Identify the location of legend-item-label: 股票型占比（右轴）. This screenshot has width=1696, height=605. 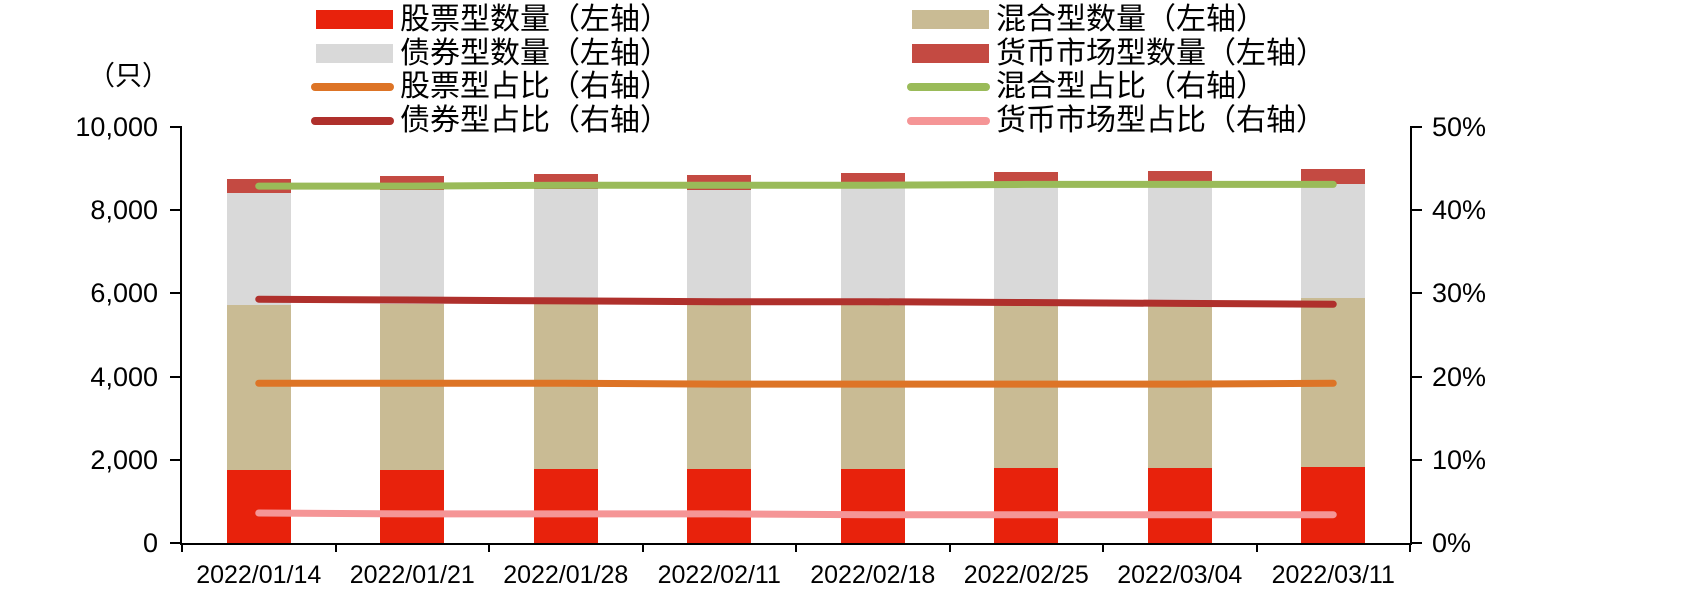
(535, 86).